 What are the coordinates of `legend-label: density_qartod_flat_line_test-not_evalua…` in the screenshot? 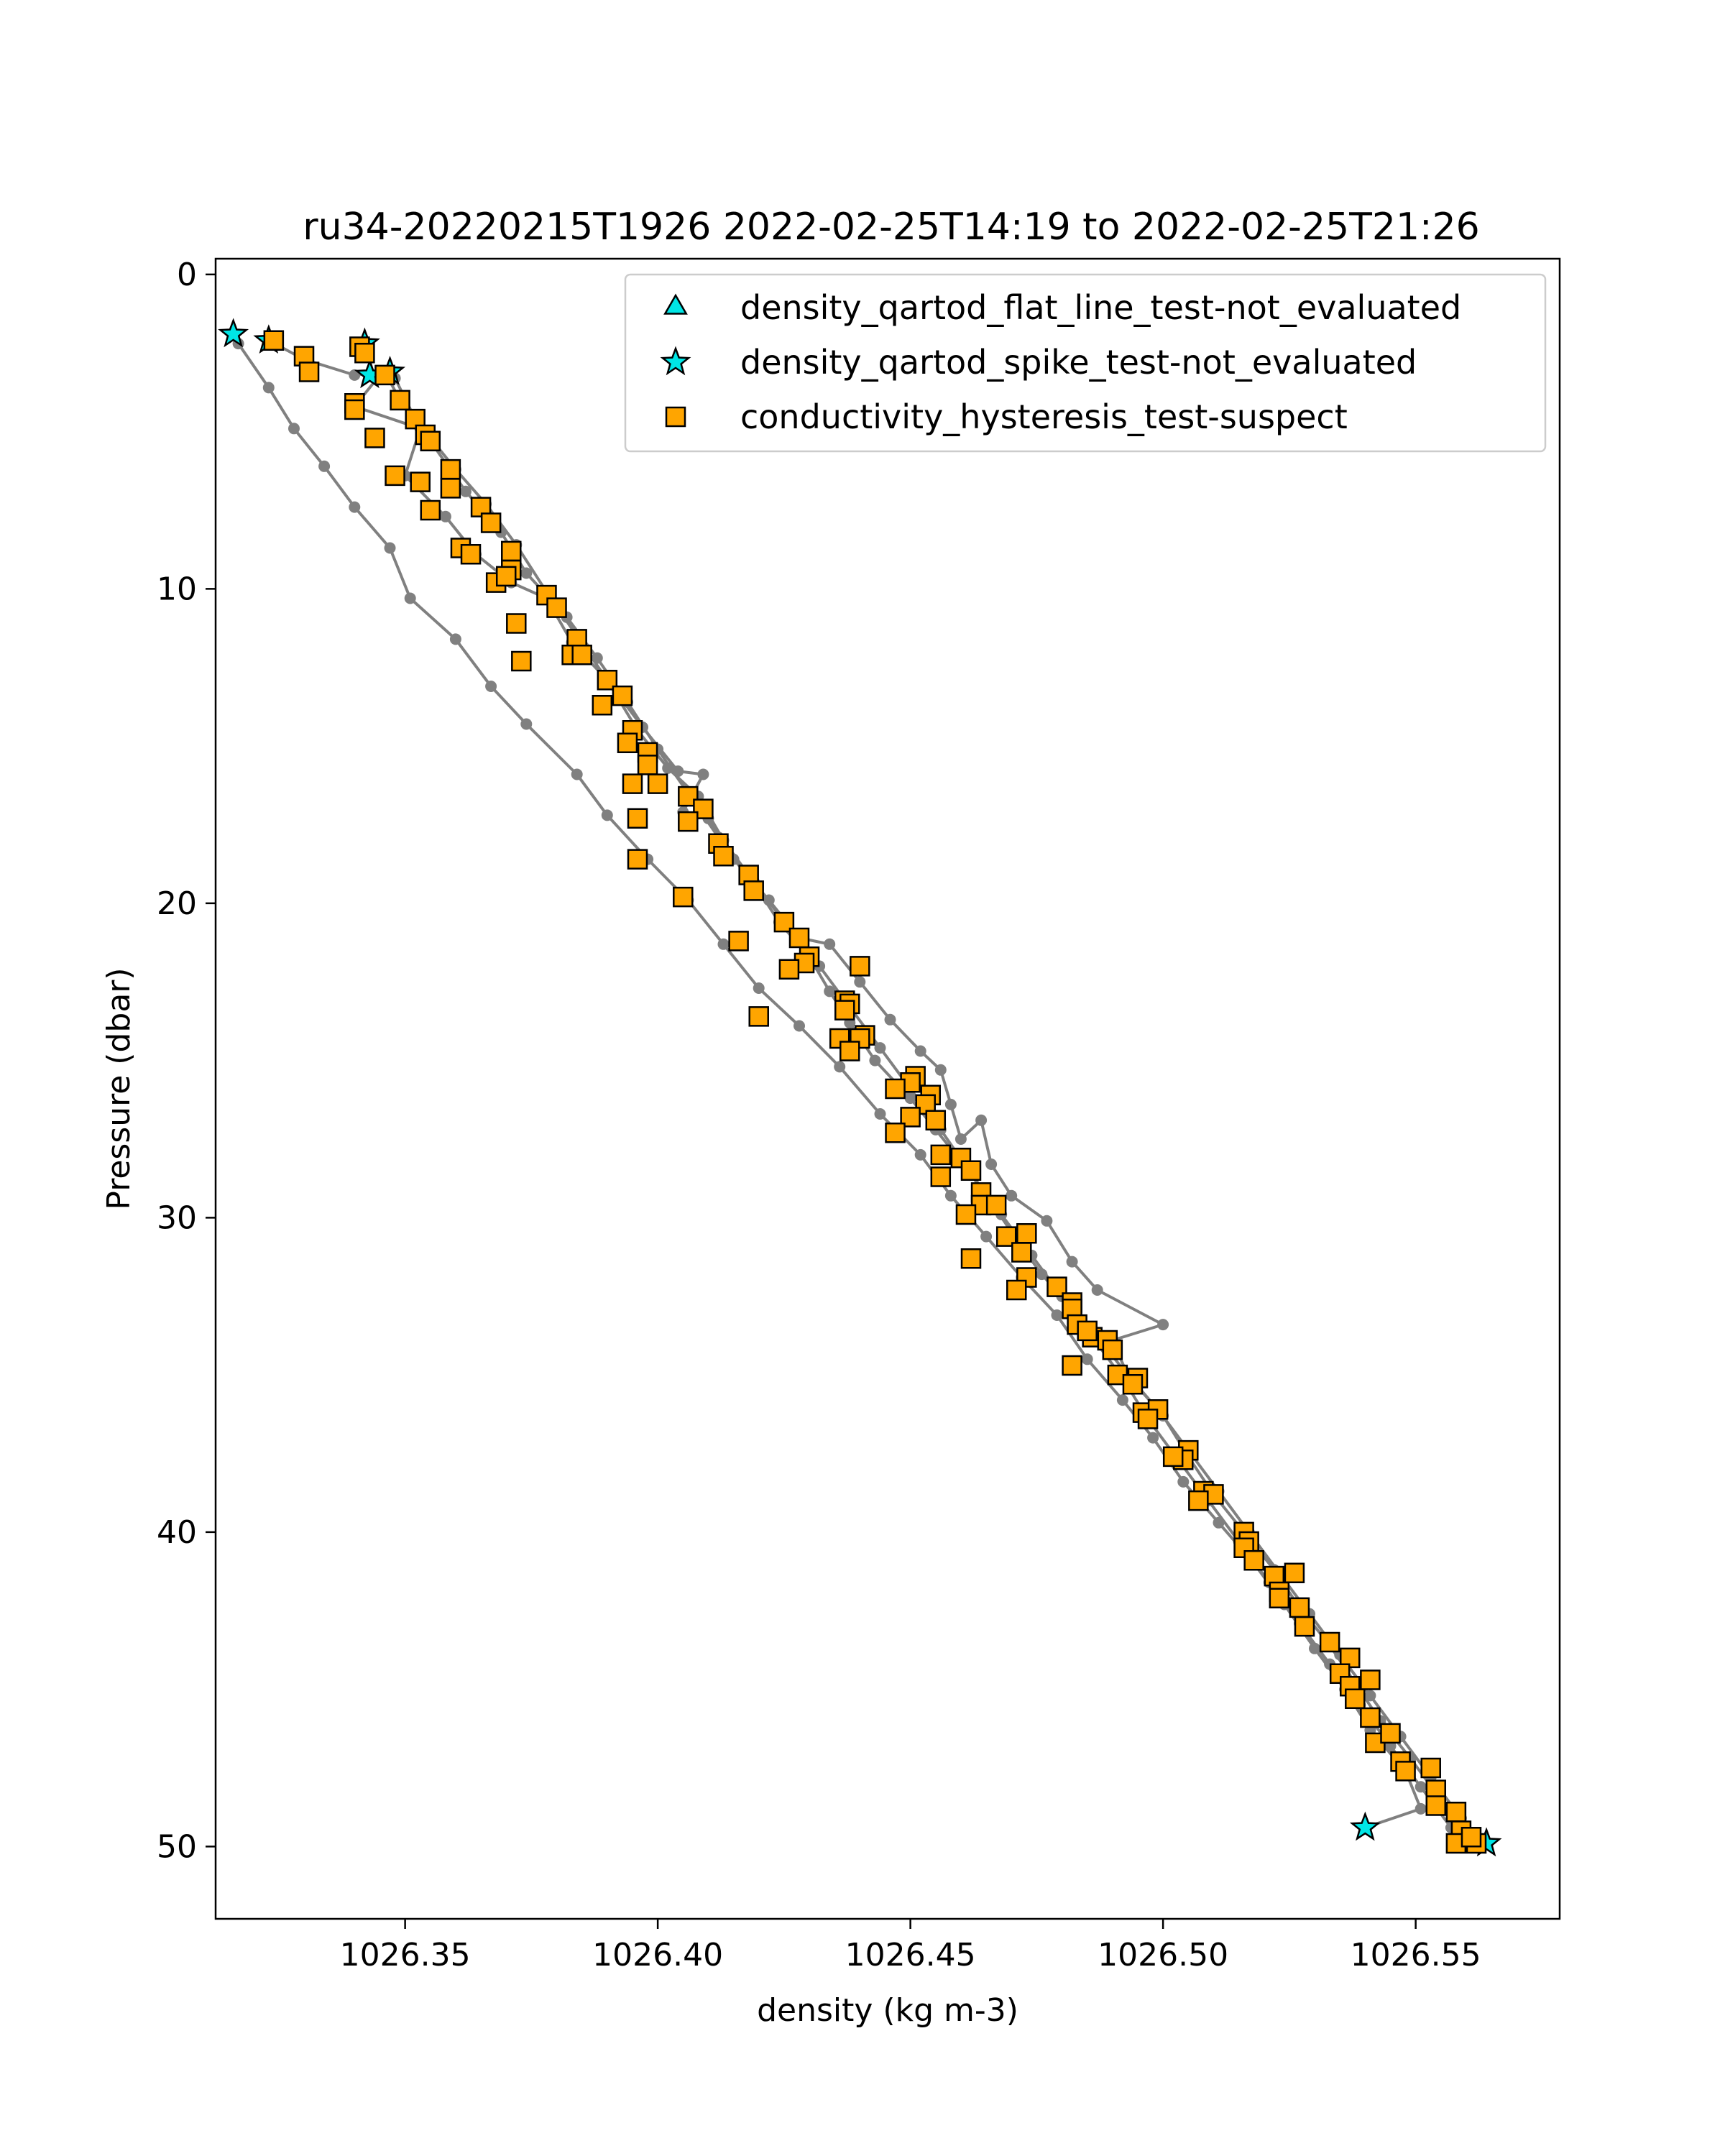 It's located at (1100, 307).